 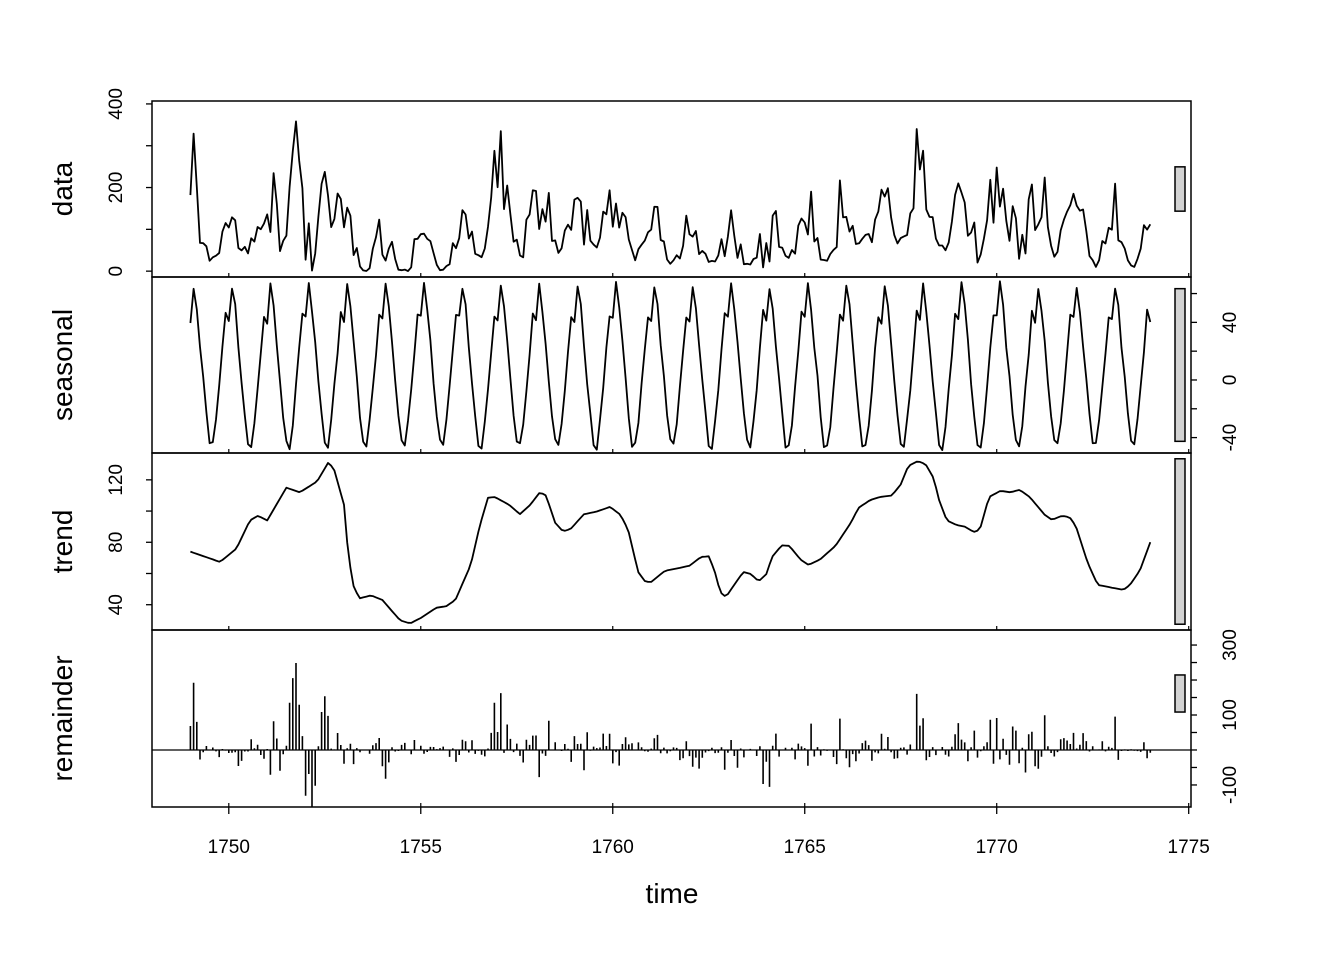 I want to click on seasonal-y-tick-label: -40, so click(x=1230, y=437).